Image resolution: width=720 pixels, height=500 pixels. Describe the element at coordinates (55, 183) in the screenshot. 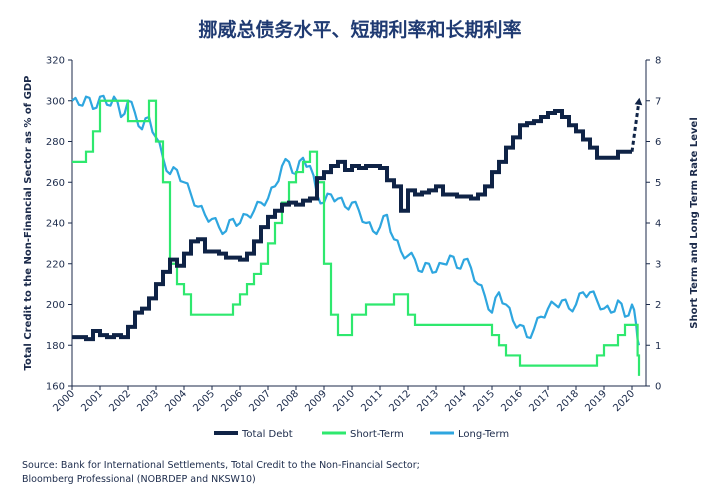

I see `left-tick-label: 260` at that location.